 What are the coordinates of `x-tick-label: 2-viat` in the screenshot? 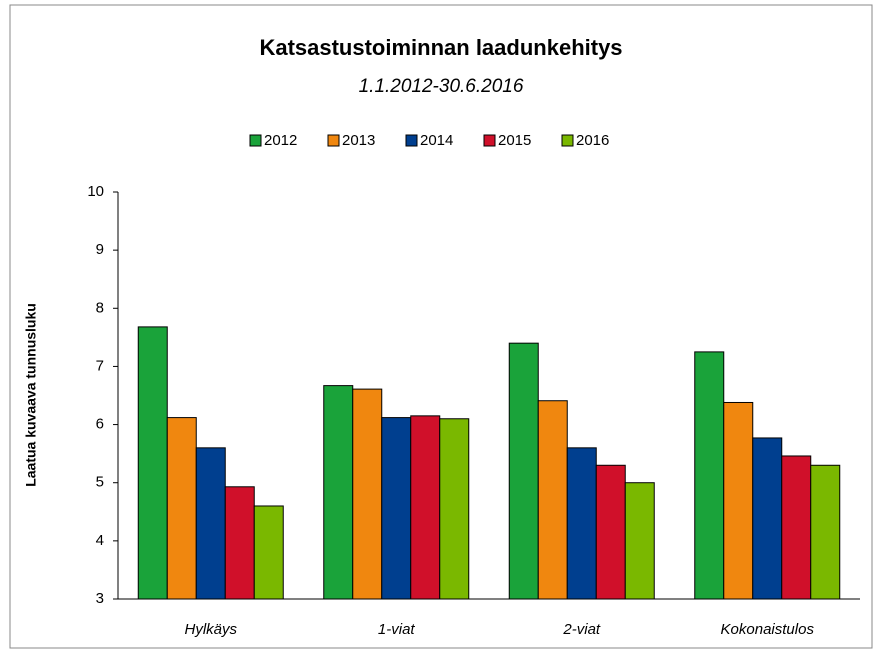 It's located at (581, 629).